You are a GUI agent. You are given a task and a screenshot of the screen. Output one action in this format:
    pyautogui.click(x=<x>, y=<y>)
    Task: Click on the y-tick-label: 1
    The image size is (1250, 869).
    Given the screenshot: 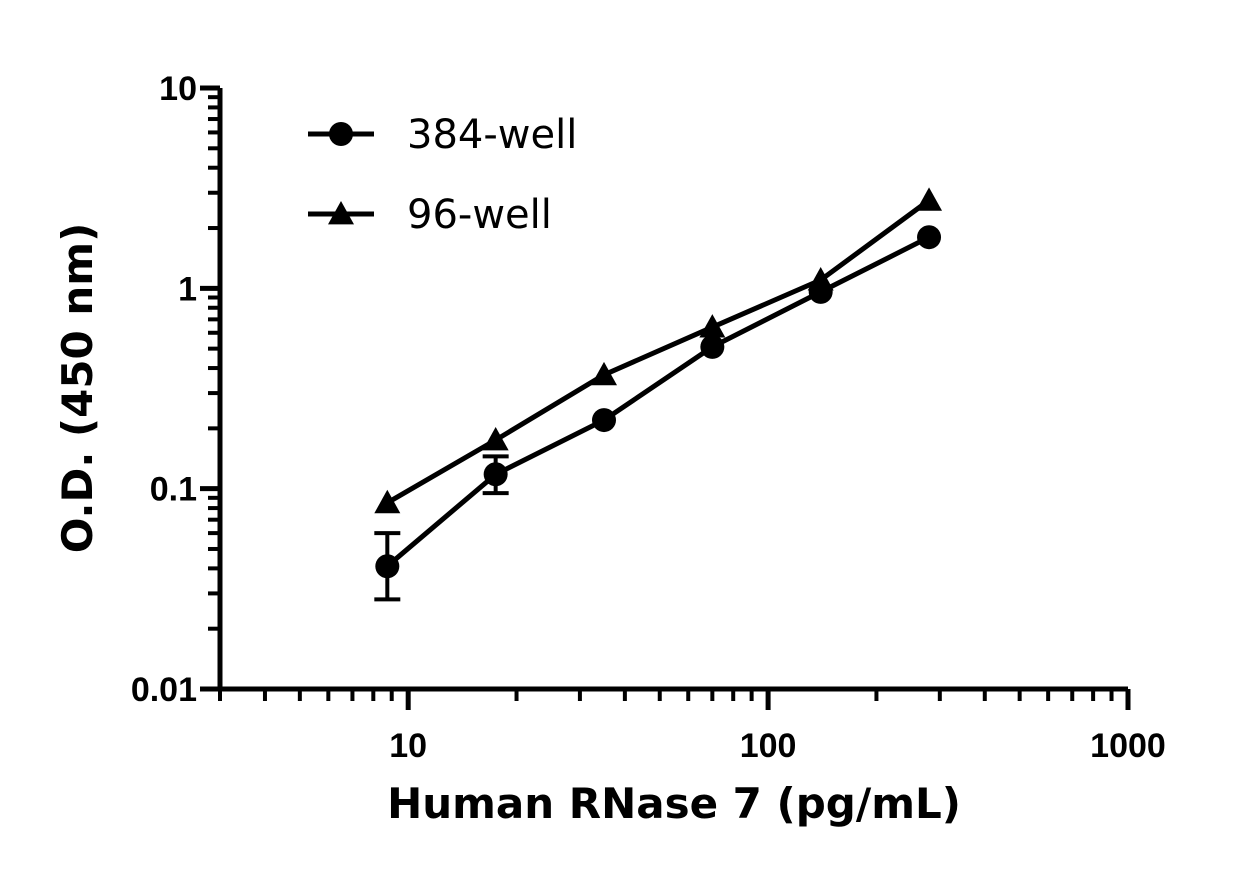 What is the action you would take?
    pyautogui.click(x=187, y=289)
    